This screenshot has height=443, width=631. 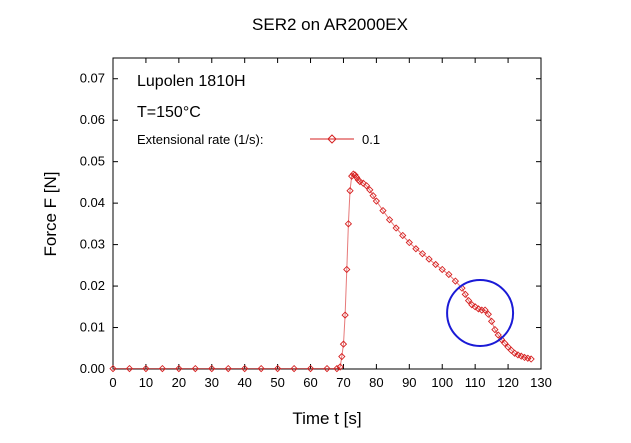 What do you see at coordinates (330, 24) in the screenshot?
I see `chart-title: SER2 on AR2000EX` at bounding box center [330, 24].